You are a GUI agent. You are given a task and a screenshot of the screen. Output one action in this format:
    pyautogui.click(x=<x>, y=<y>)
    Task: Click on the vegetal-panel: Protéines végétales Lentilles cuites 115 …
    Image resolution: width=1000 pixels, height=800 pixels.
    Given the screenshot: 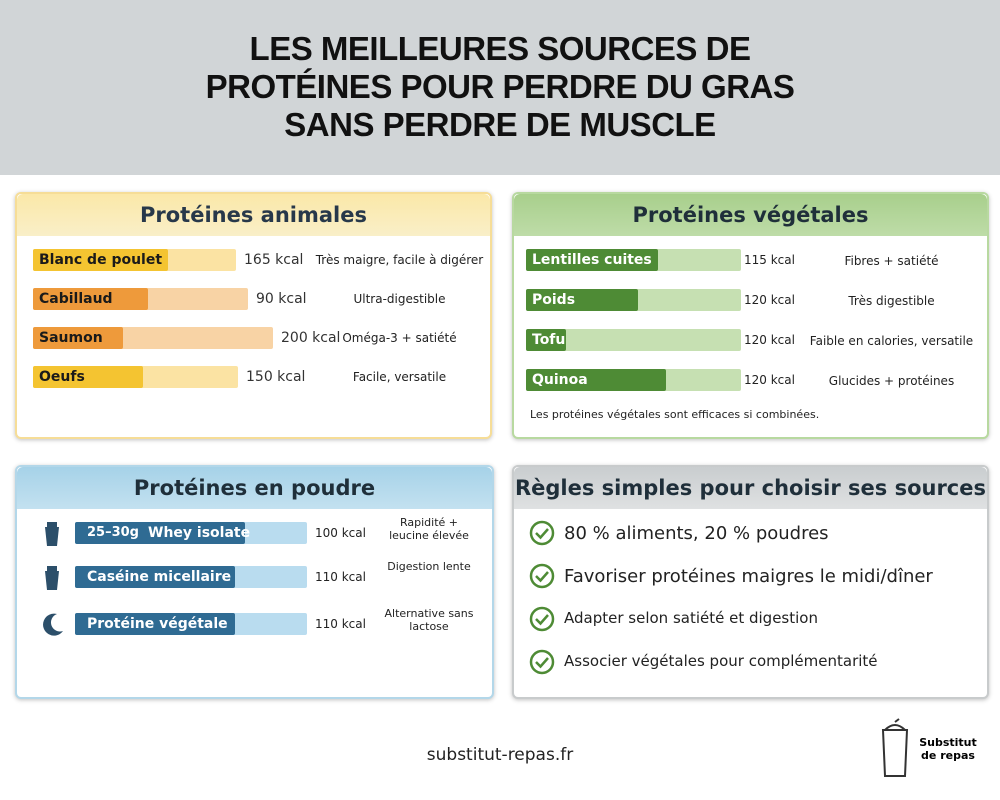 What is the action you would take?
    pyautogui.click(x=750, y=315)
    